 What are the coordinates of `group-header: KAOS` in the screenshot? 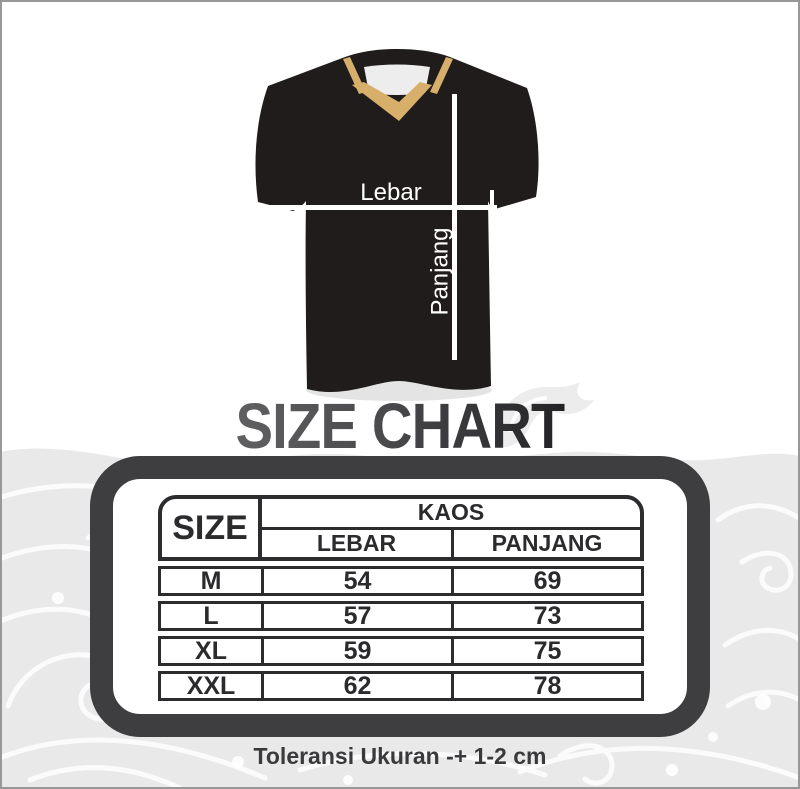 It's located at (451, 514).